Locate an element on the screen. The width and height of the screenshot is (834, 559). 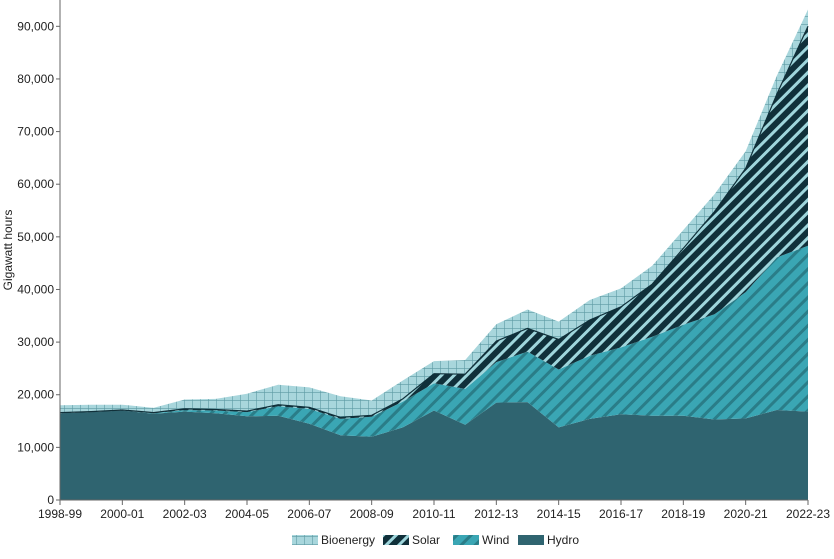
legend-item-hydro: Hydro is located at coordinates (548, 540).